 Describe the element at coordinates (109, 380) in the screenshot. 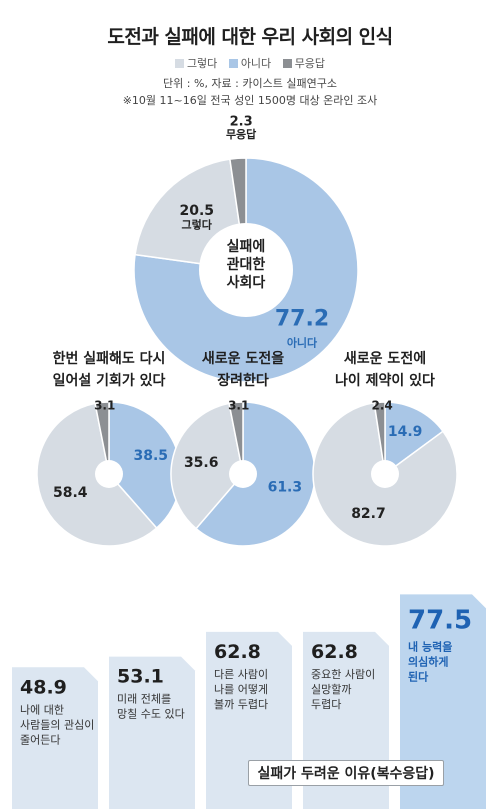

I see `pie-1-title-line-1: 일어설 기회가 있다` at that location.